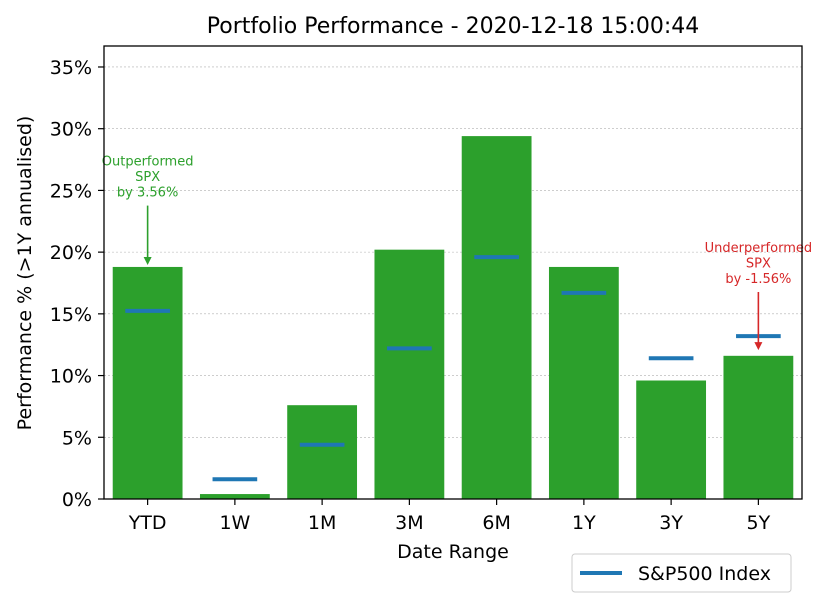 The height and width of the screenshot is (606, 816). I want to click on legend: S&P500 Index, so click(681, 573).